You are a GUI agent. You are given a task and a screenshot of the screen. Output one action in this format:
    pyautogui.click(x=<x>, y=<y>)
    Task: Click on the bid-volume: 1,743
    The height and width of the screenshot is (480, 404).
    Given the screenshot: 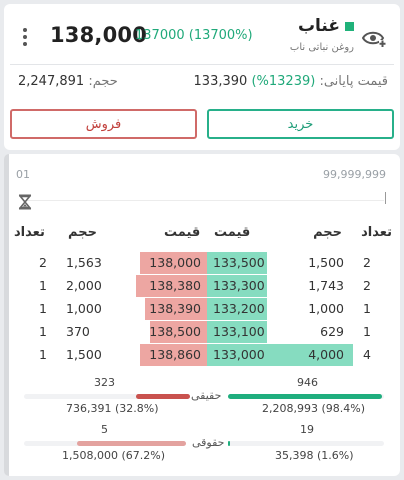 What is the action you would take?
    pyautogui.click(x=326, y=285)
    